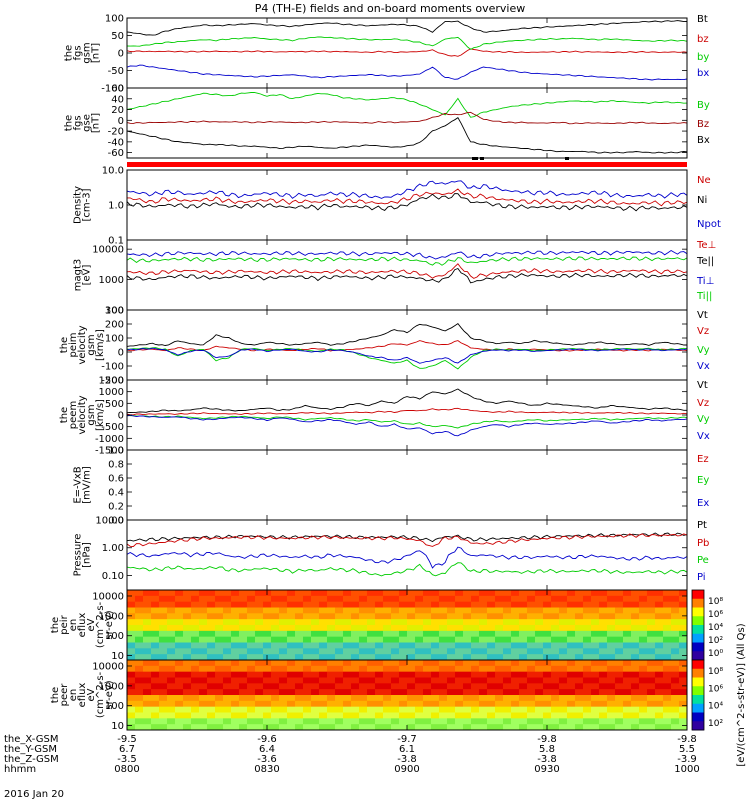 This screenshot has height=800, width=750. Describe the element at coordinates (83, 555) in the screenshot. I see `y-axis-label-text: Pressure[nPa]` at that location.